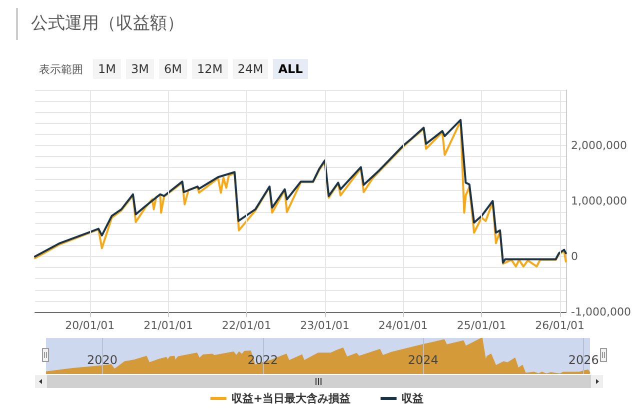 Image resolution: width=634 pixels, height=411 pixels. I want to click on text: 1M, so click(107, 69).